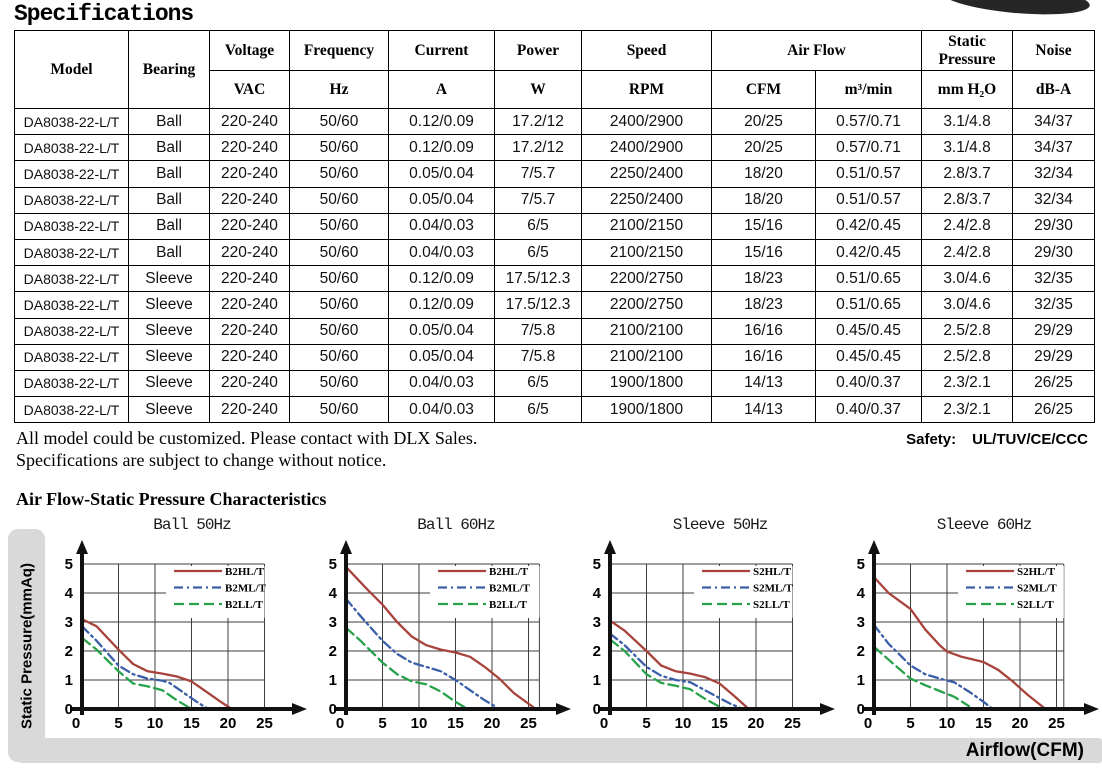  What do you see at coordinates (868, 89) in the screenshot?
I see `unit-m3min: m³/min` at bounding box center [868, 89].